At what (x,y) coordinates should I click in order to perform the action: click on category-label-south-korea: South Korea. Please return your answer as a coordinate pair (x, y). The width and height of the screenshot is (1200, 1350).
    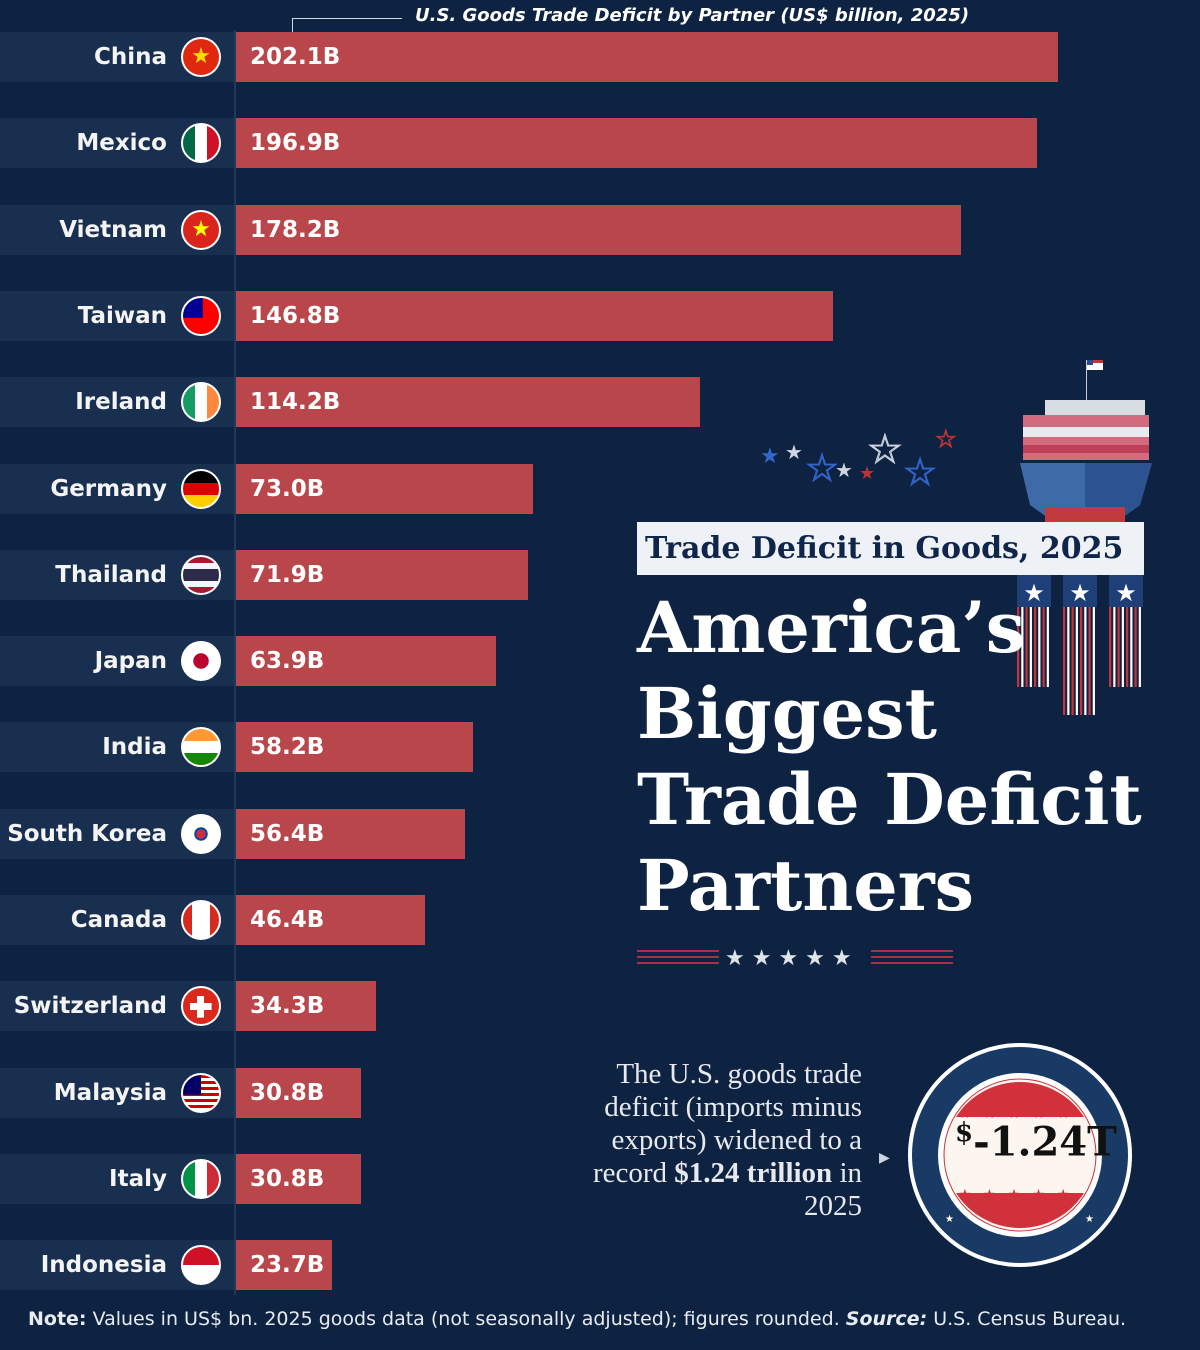
    Looking at the image, I should click on (87, 833).